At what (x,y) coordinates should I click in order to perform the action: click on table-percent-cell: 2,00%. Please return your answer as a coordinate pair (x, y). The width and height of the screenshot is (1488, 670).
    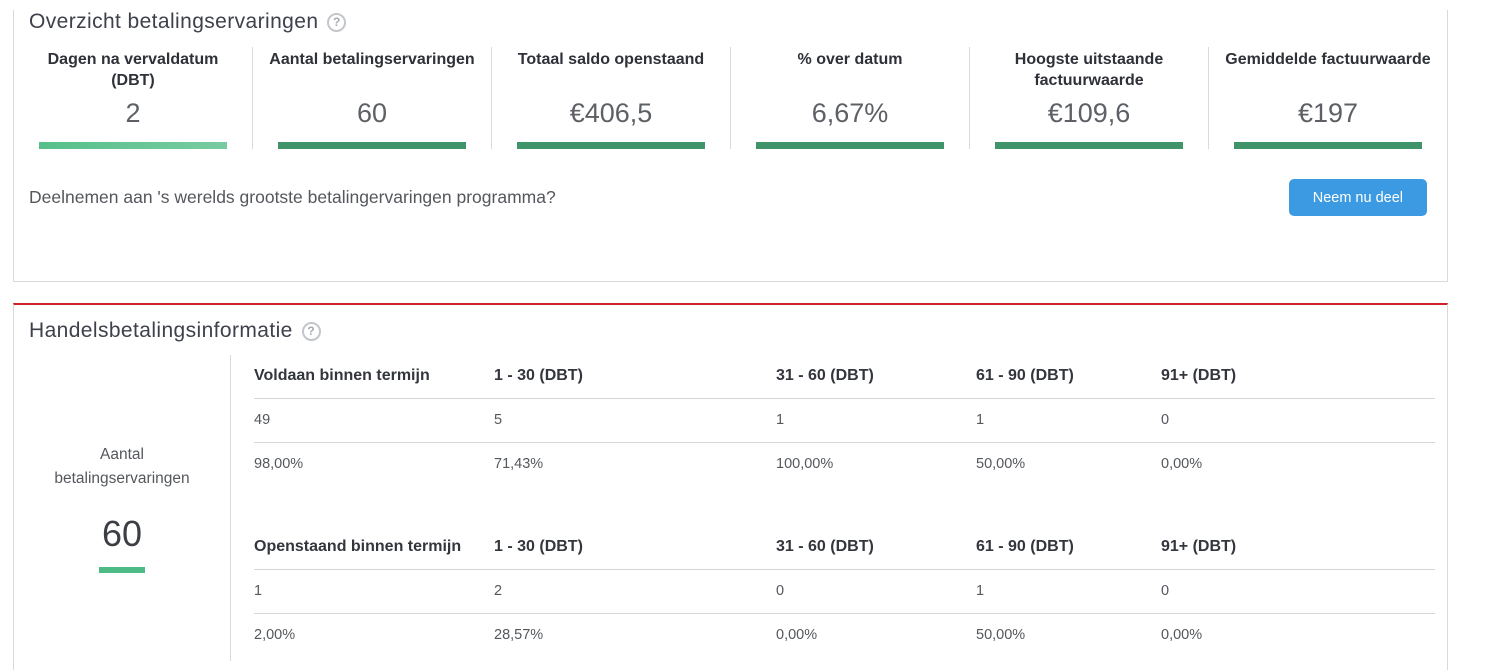
    Looking at the image, I should click on (275, 635).